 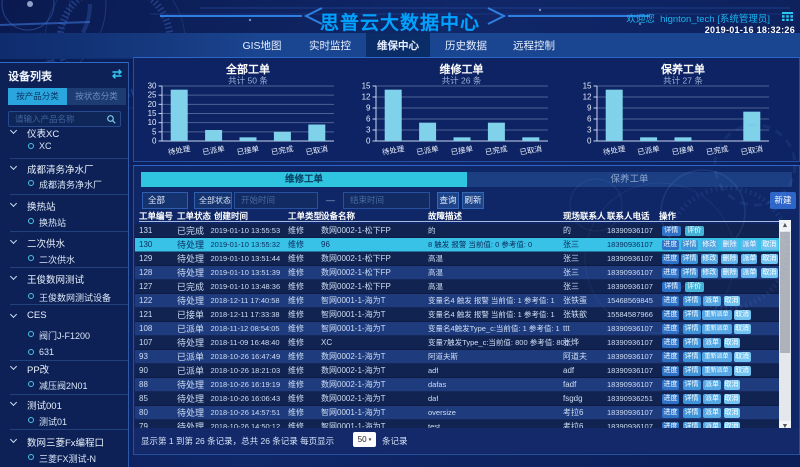 What do you see at coordinates (152, 122) in the screenshot?
I see `svg-text: 10` at bounding box center [152, 122].